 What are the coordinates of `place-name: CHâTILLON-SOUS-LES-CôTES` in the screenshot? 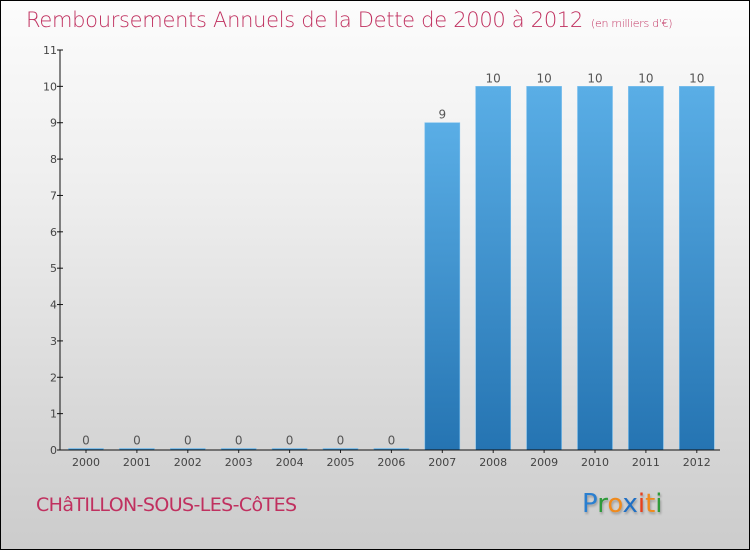 It's located at (166, 505).